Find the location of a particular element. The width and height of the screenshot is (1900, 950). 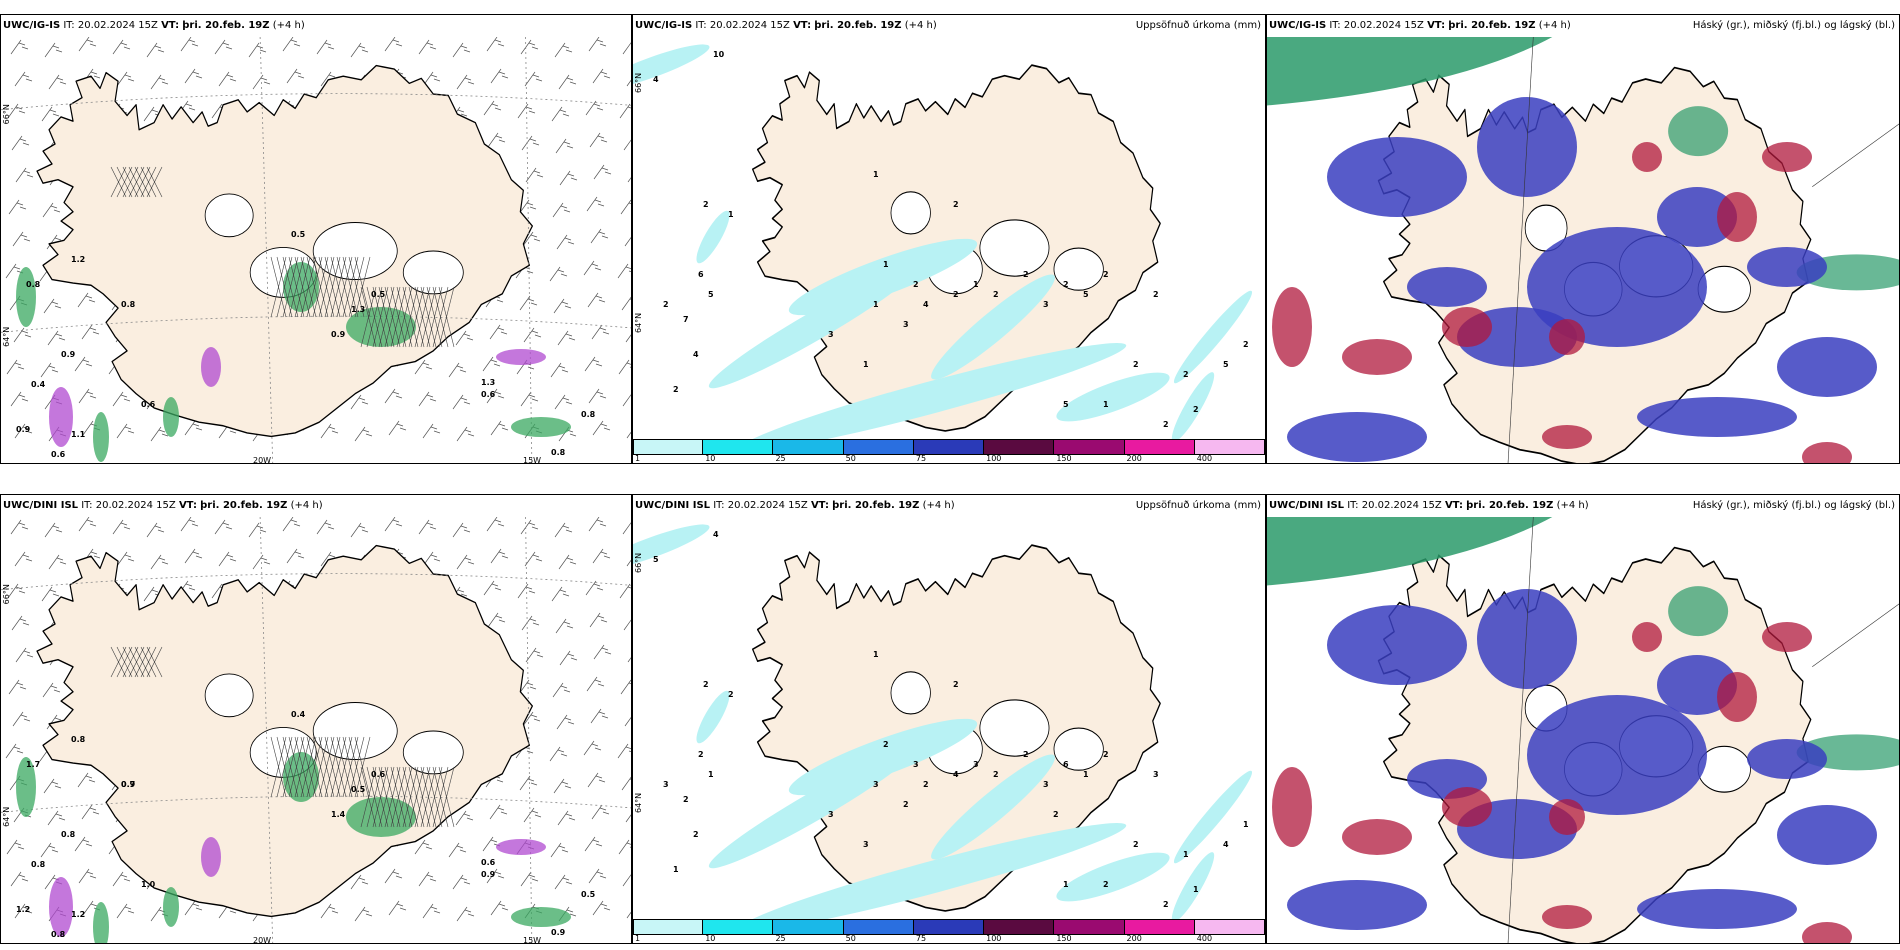

panel-field-title: Uppsöfnuð úrkoma (mm) is located at coordinates (1198, 25).